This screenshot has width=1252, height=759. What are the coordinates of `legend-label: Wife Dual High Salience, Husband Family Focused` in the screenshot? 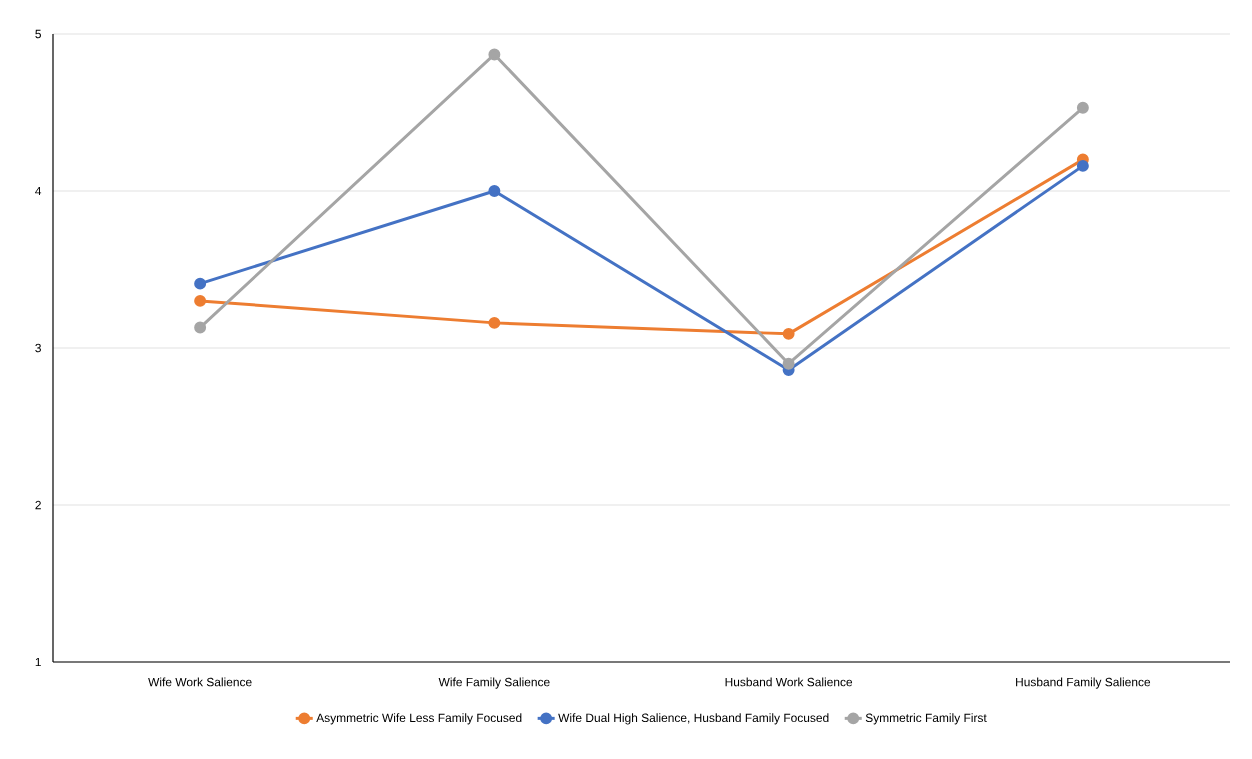 It's located at (693, 719).